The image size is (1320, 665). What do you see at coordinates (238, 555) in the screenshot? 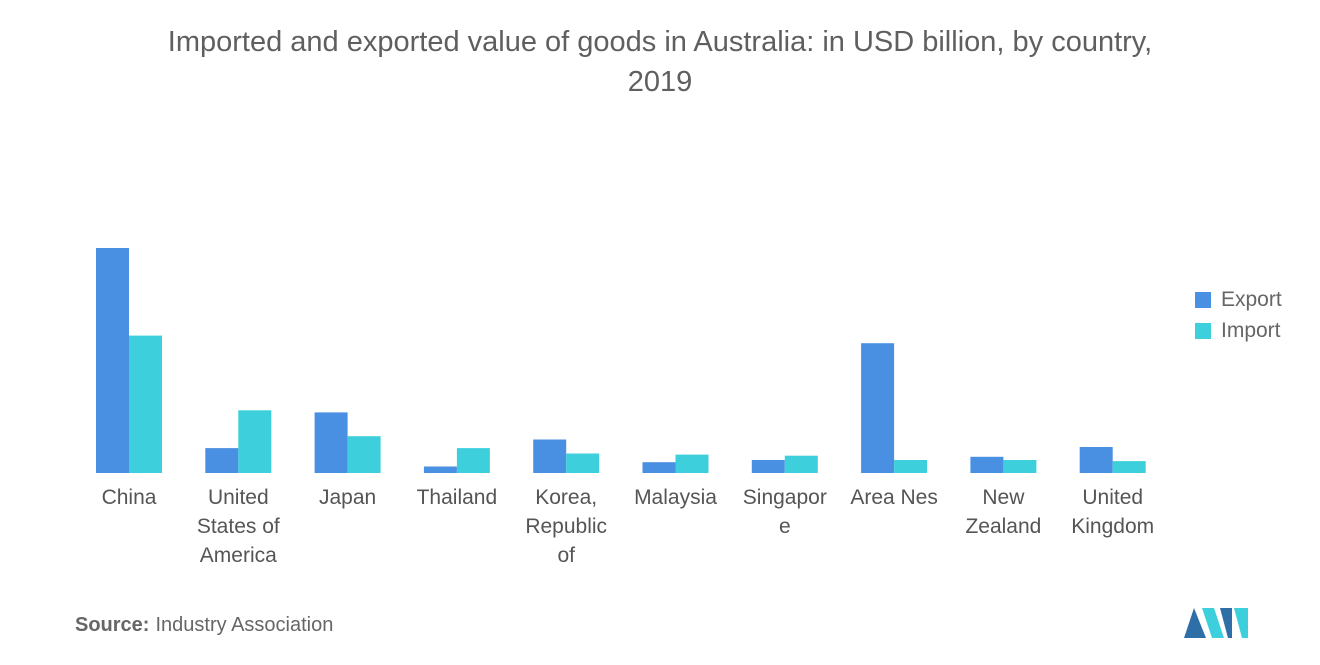
I see `x-tick-label-line: America` at bounding box center [238, 555].